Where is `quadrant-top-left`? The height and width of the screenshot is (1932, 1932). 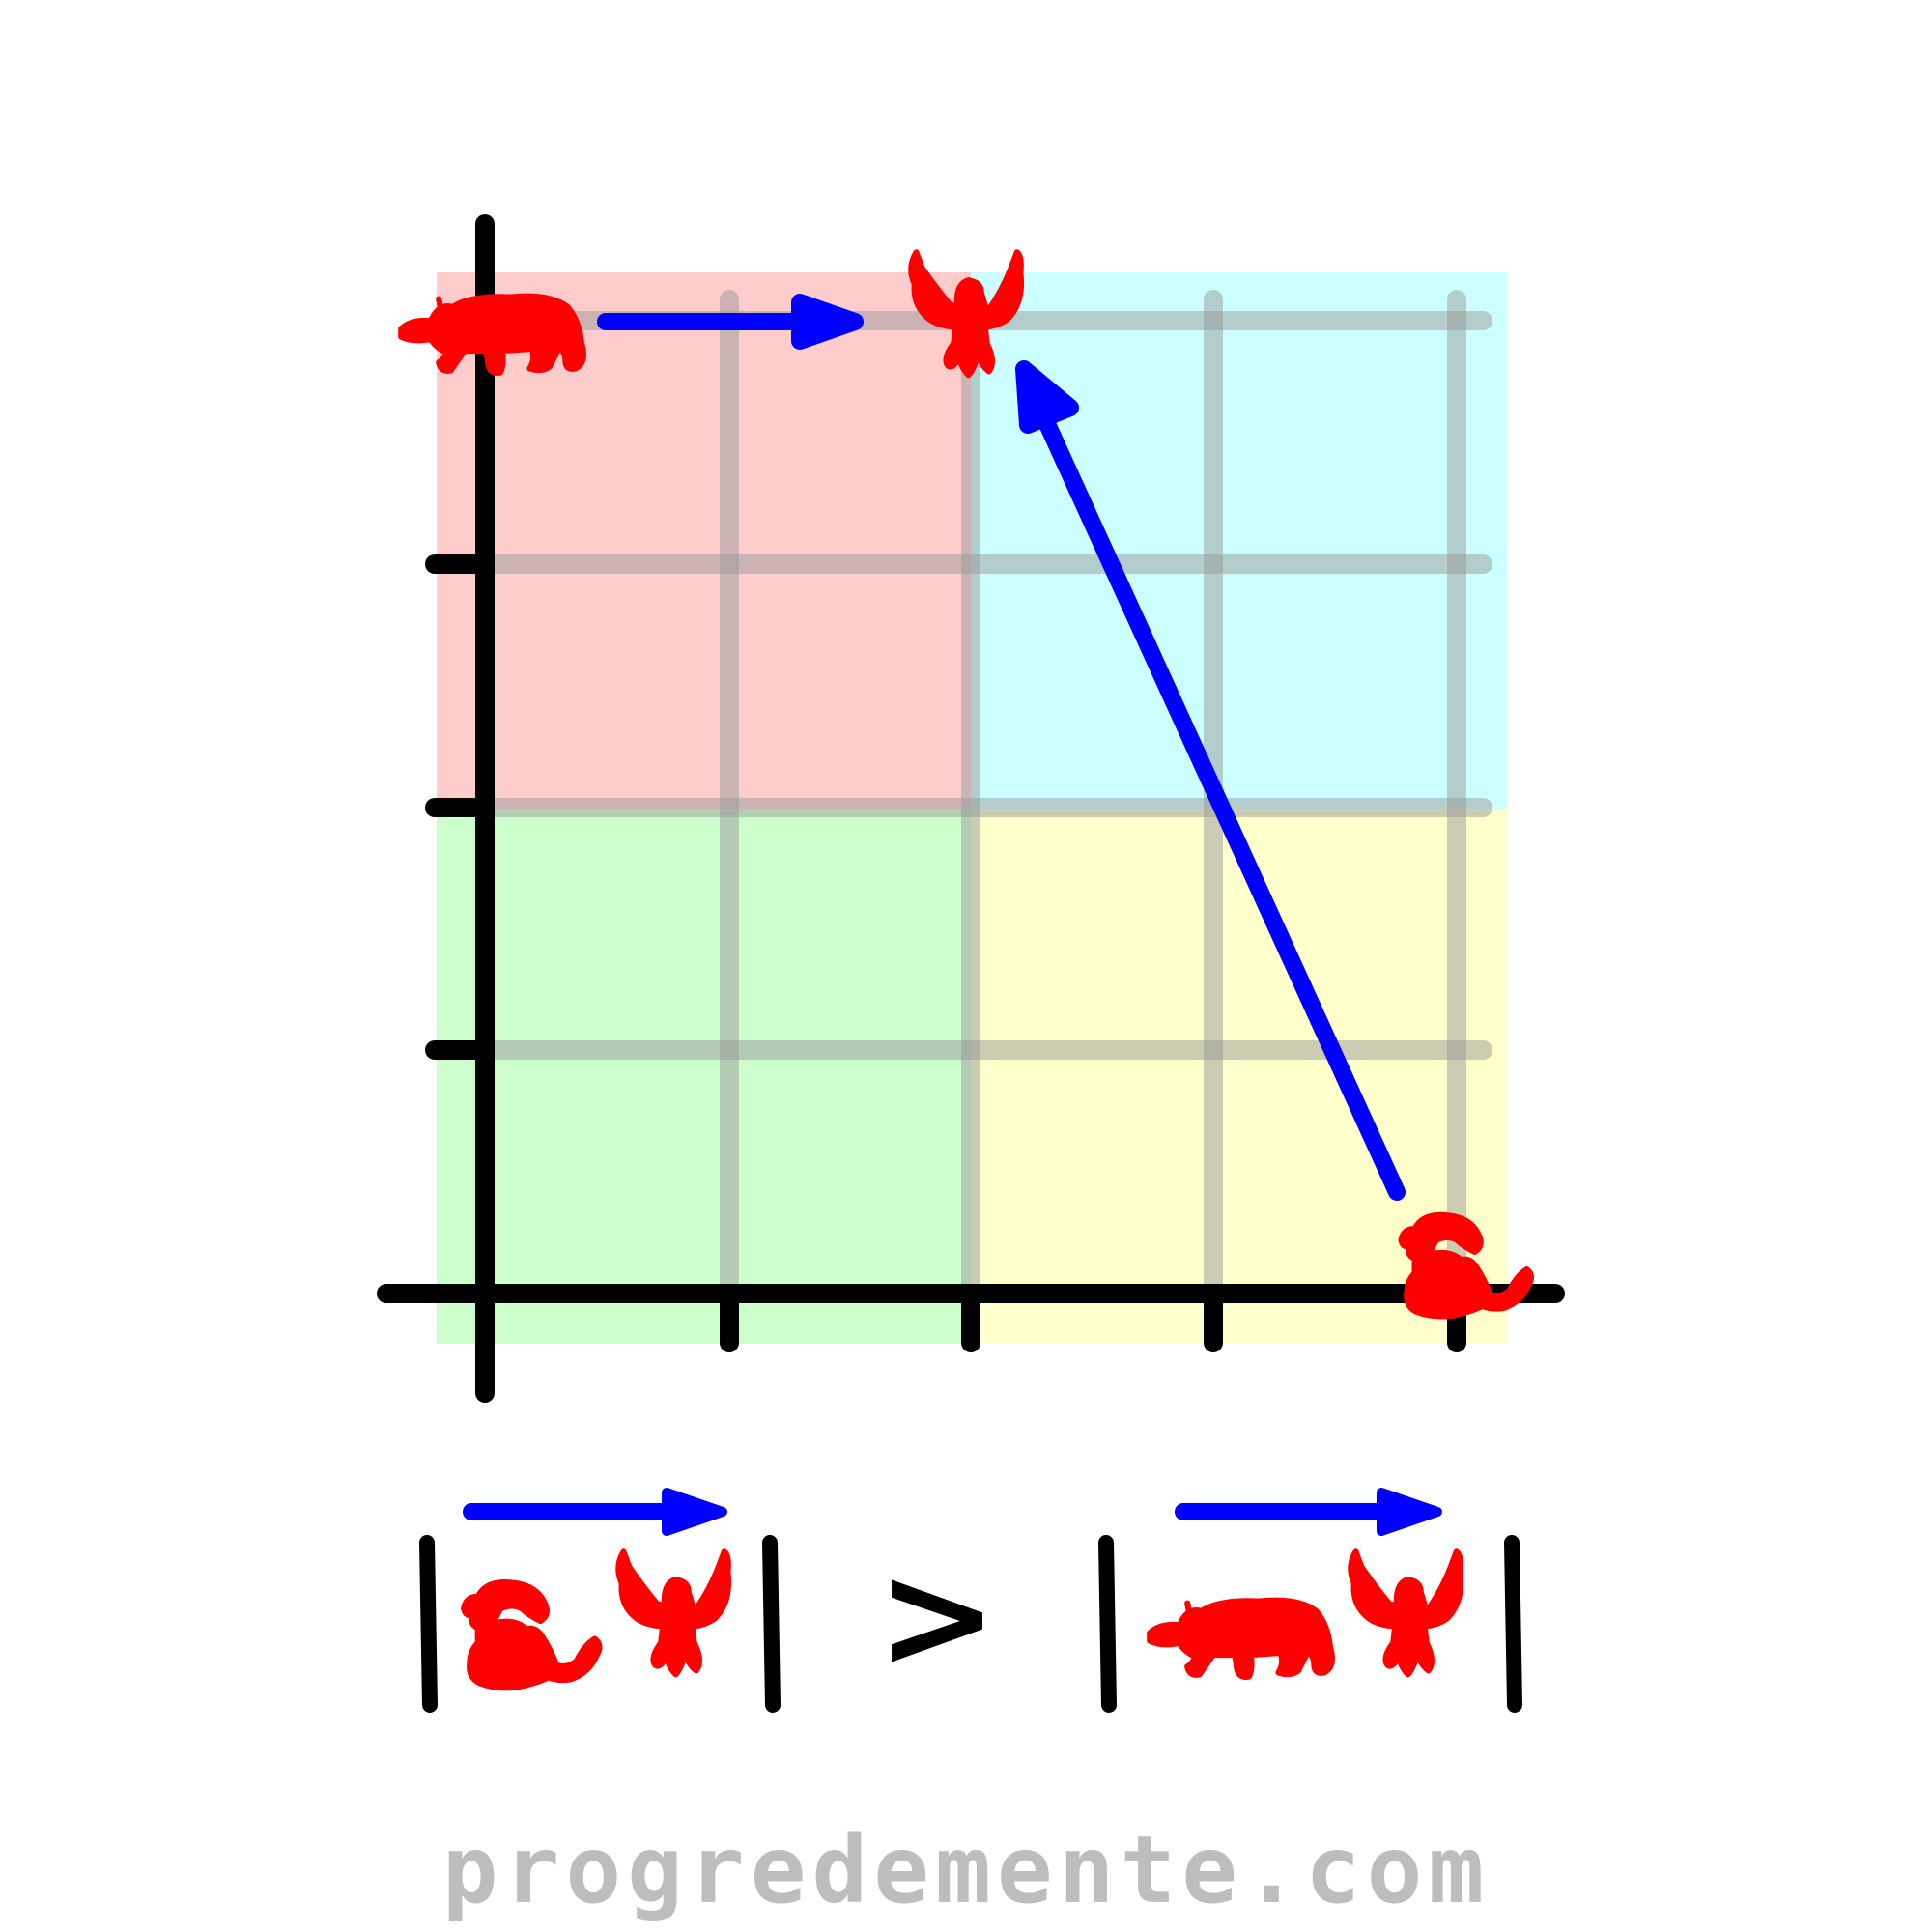 quadrant-top-left is located at coordinates (704, 540).